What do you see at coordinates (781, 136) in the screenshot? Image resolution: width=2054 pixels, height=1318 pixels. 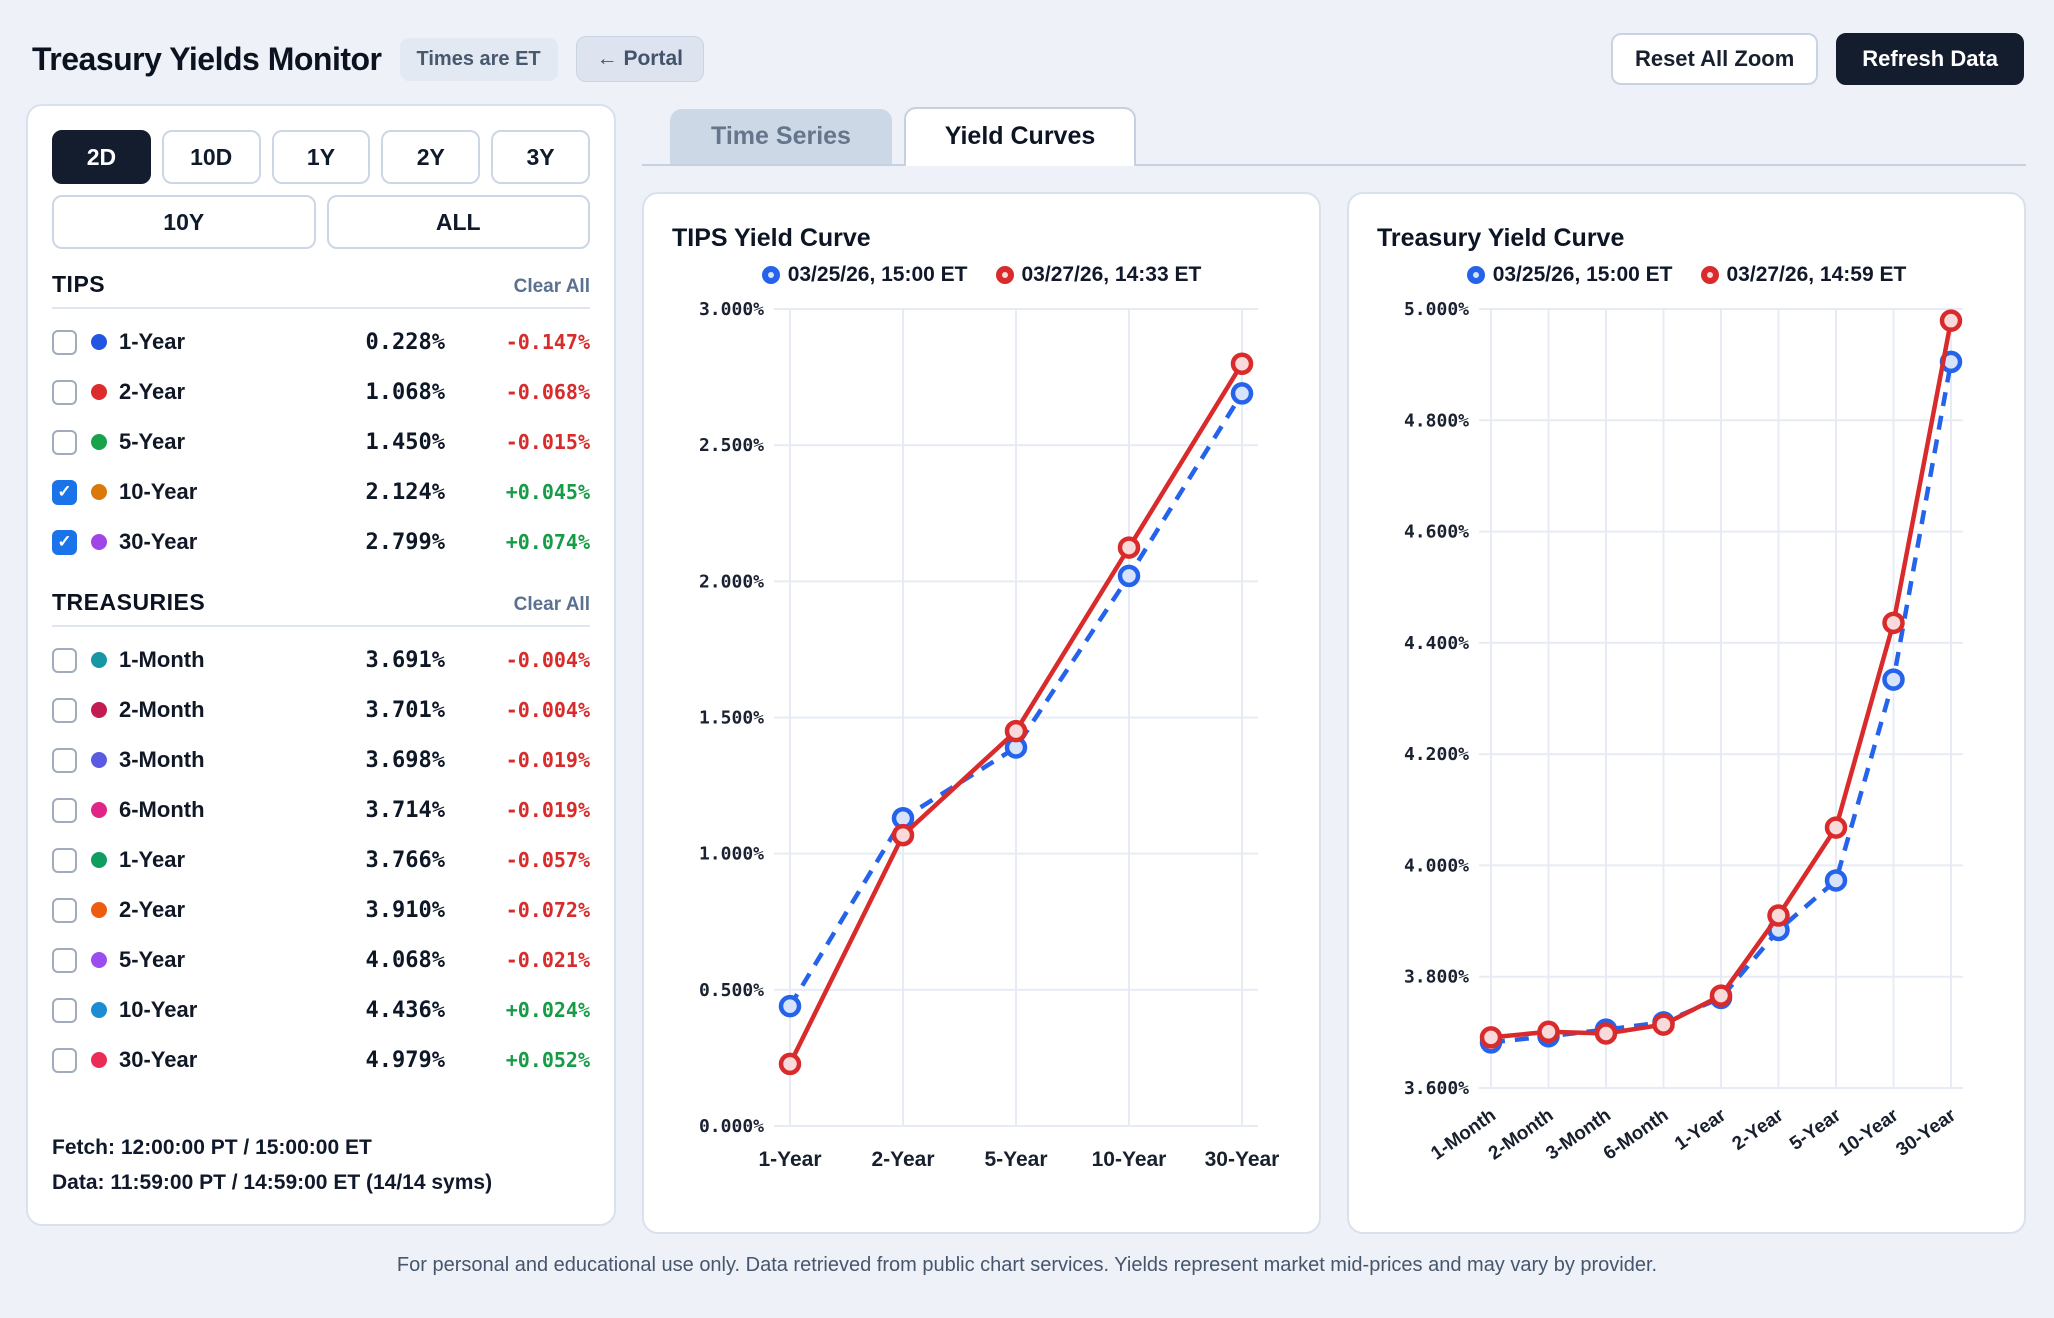 I see `tab-time-series: Time Series` at bounding box center [781, 136].